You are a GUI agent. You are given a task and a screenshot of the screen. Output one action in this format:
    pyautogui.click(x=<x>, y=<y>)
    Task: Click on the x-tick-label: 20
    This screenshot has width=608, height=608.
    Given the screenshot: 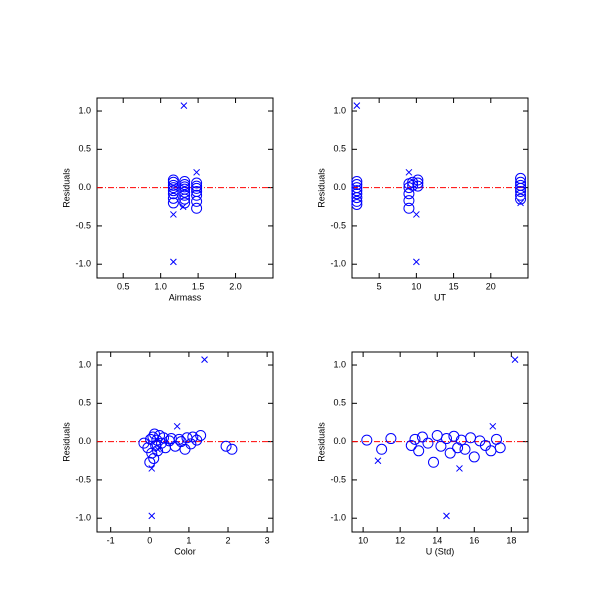 What is the action you would take?
    pyautogui.click(x=491, y=286)
    